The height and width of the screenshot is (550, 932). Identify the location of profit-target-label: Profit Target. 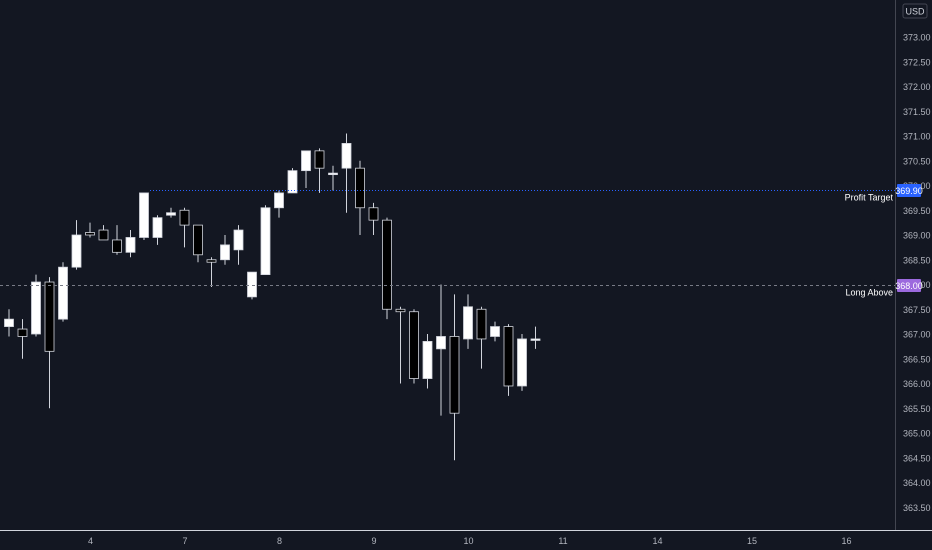
(869, 198).